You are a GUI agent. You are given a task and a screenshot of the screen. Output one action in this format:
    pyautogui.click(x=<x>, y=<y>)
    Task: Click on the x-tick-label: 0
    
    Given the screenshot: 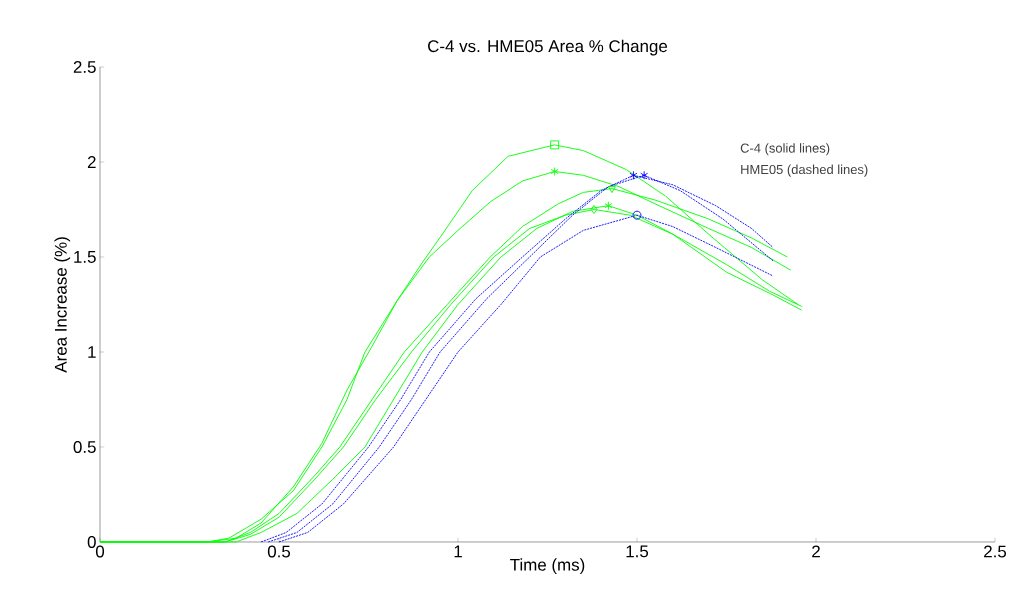 What is the action you would take?
    pyautogui.click(x=100, y=551)
    